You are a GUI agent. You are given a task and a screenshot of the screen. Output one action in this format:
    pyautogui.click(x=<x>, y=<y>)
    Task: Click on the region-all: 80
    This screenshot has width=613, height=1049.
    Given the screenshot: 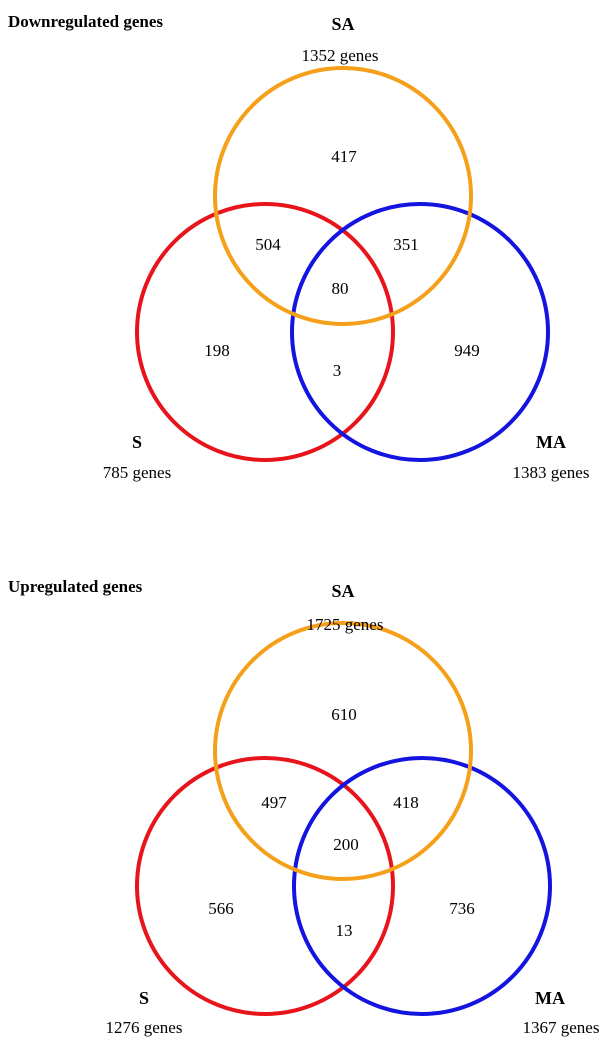 What is the action you would take?
    pyautogui.click(x=340, y=288)
    